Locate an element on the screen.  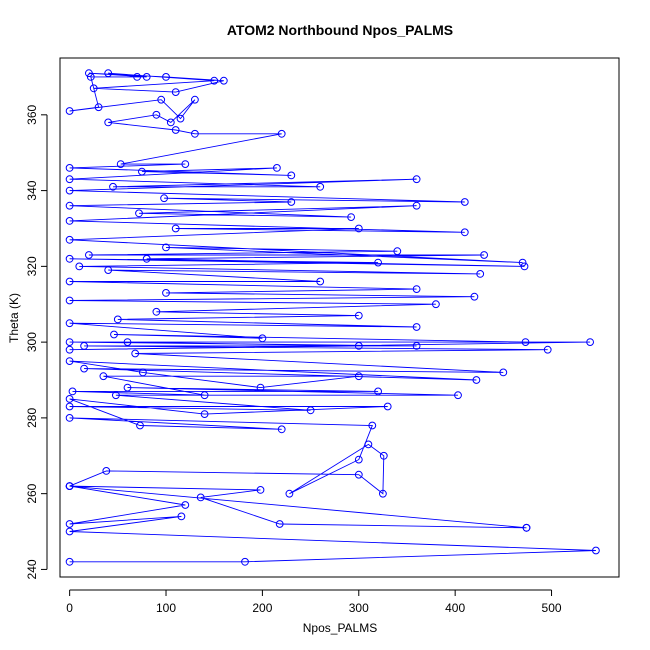
y-tick-label: 280 is located at coordinates (32, 418).